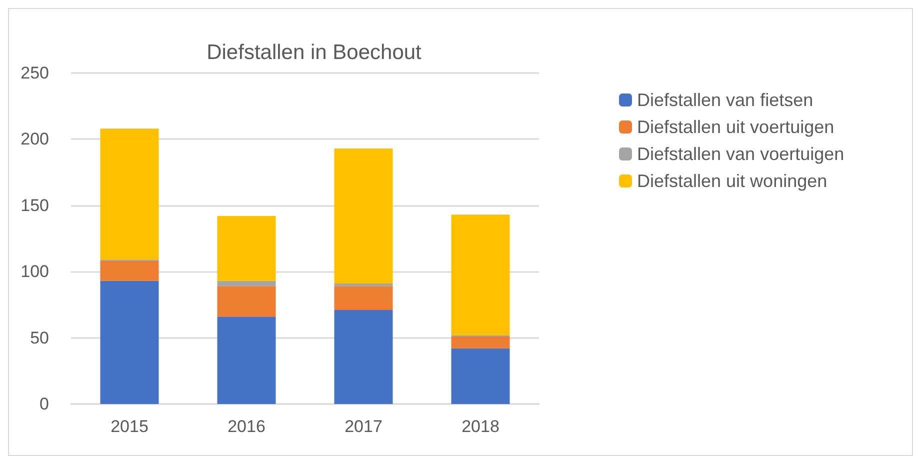 The image size is (913, 456). I want to click on legend-label: Diefstallen uit woningen, so click(732, 181).